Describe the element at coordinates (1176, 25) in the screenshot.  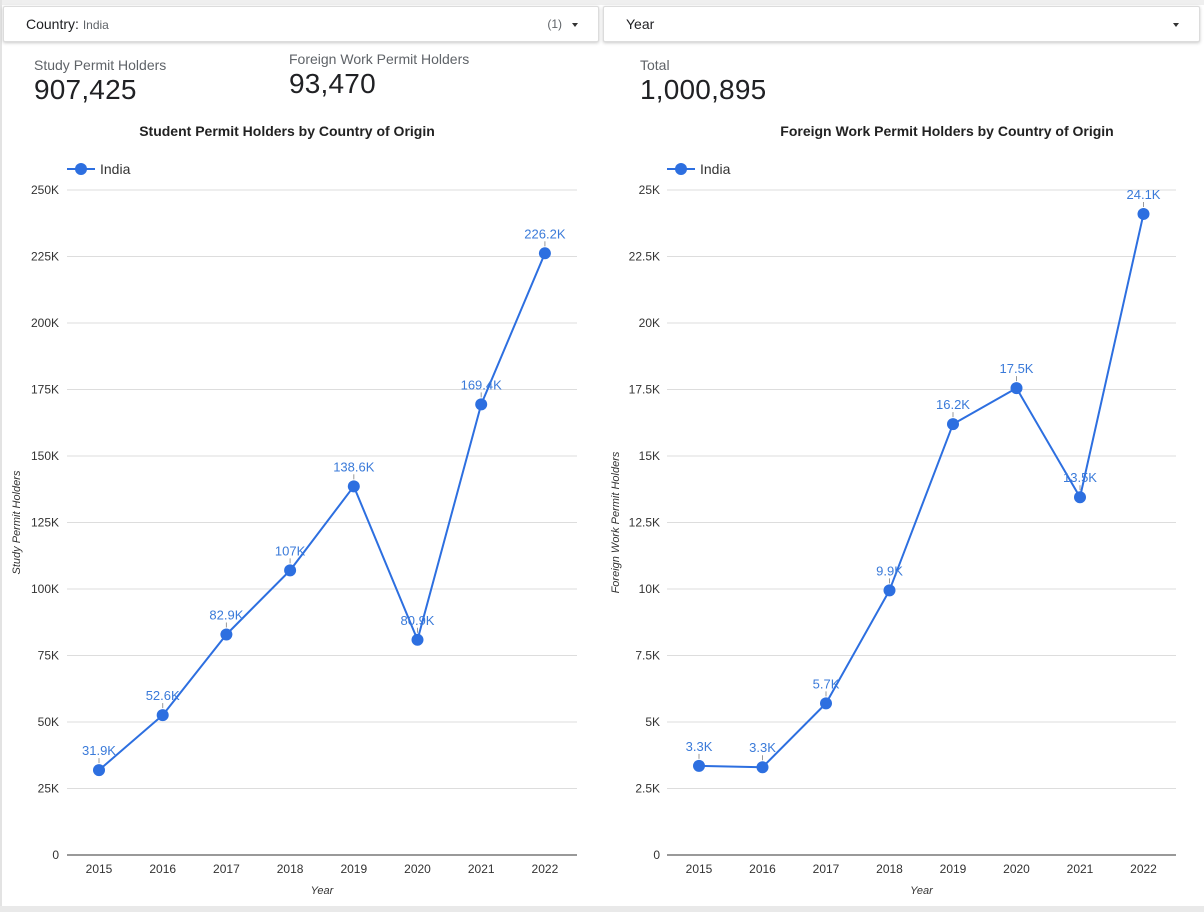
I see `year-dropdown-arrow-icon` at that location.